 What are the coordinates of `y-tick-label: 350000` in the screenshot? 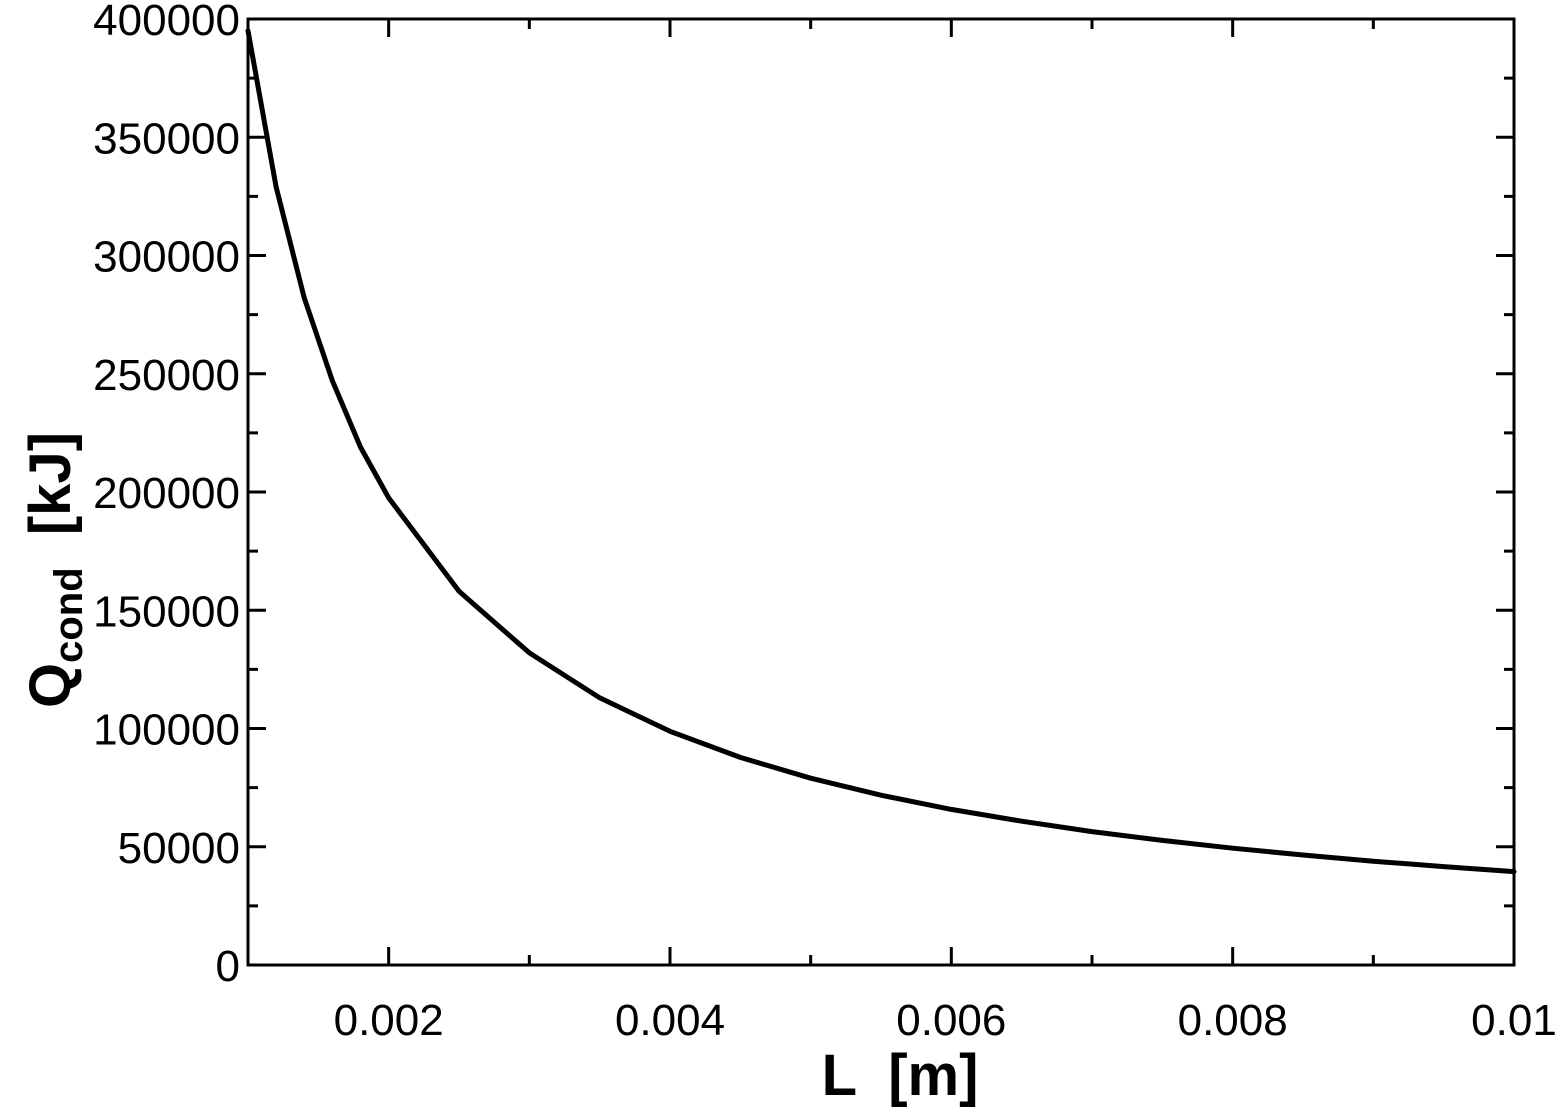 It's located at (166, 138).